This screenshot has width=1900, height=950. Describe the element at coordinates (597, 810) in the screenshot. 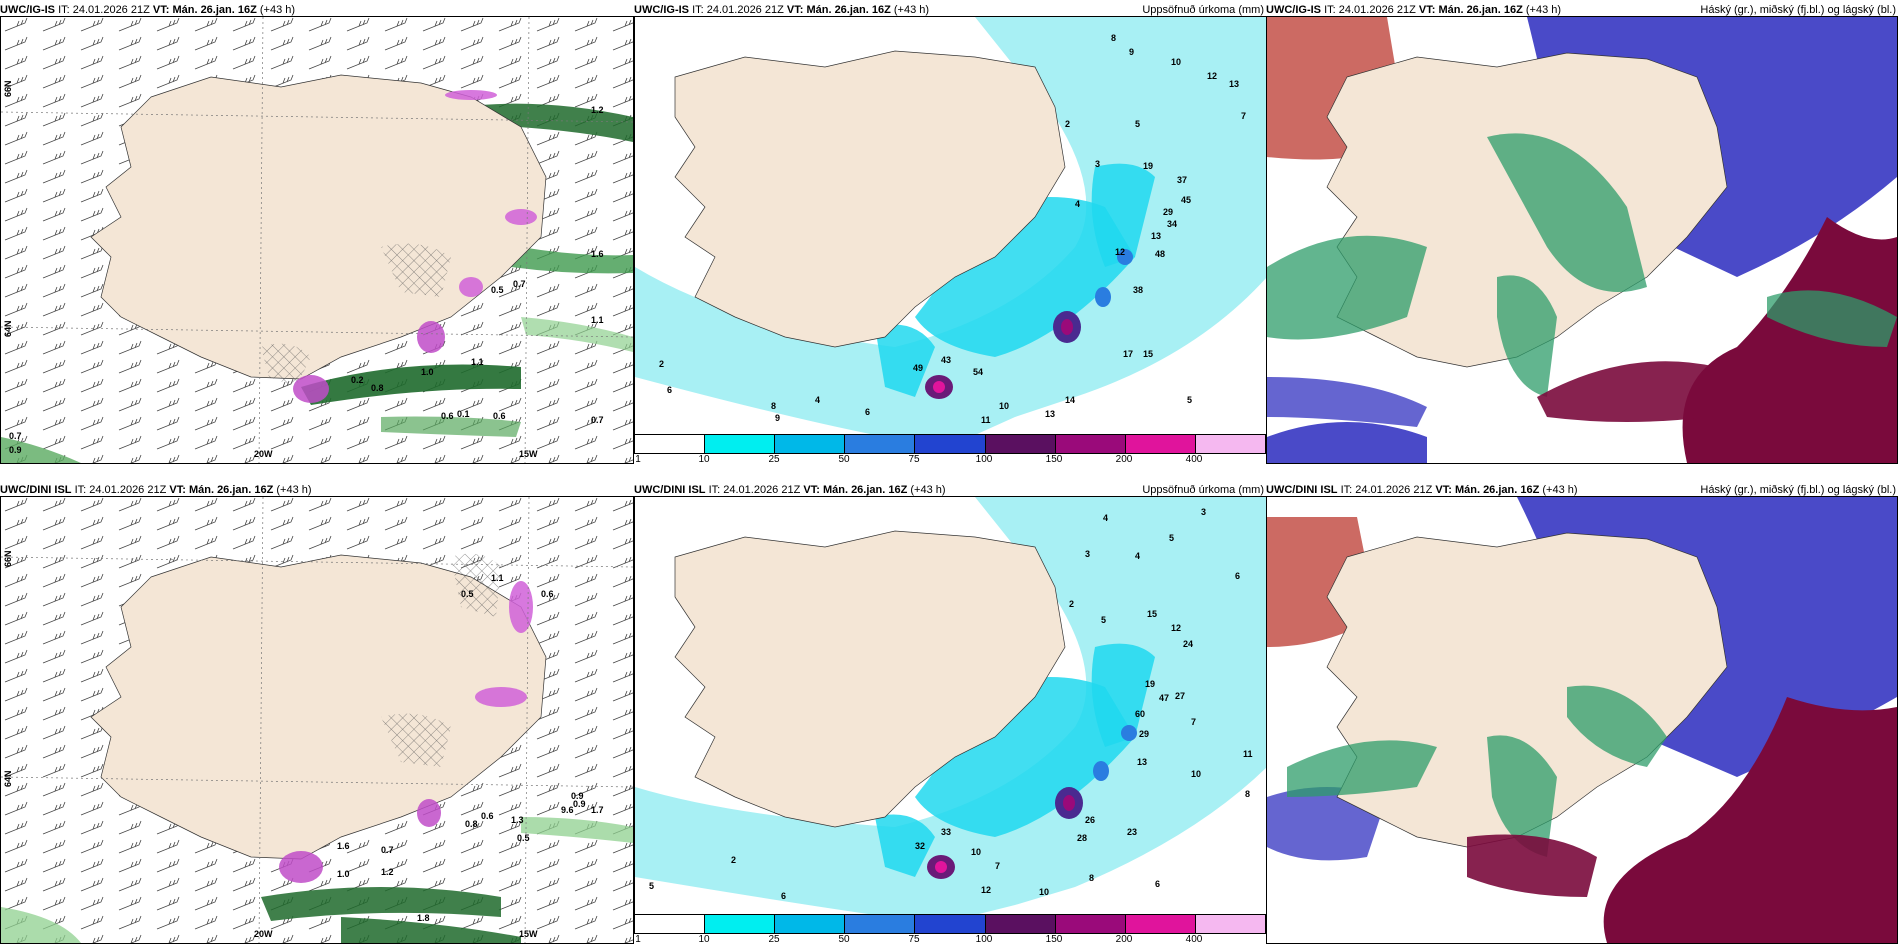

I see `wind-value-label: 1.7` at that location.